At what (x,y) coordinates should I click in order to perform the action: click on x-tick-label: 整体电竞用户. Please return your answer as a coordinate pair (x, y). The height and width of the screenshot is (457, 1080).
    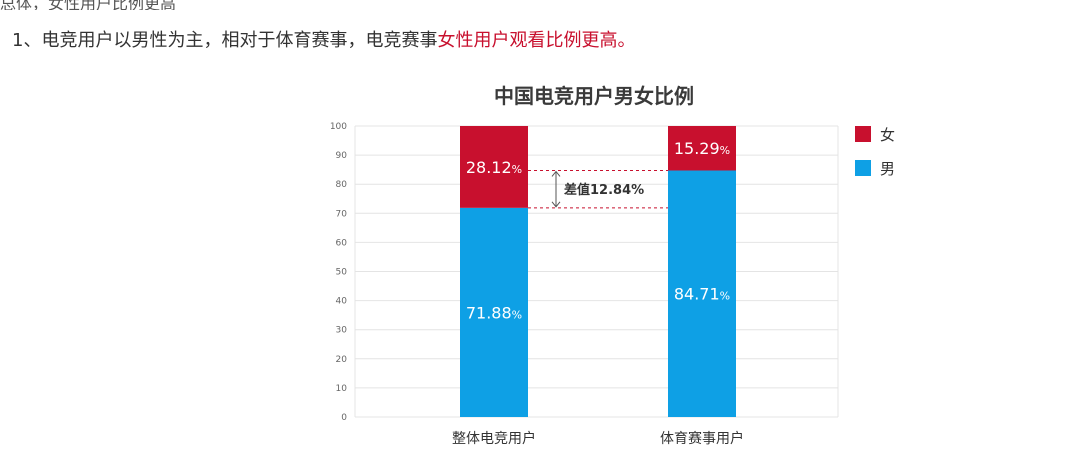
    Looking at the image, I should click on (494, 438).